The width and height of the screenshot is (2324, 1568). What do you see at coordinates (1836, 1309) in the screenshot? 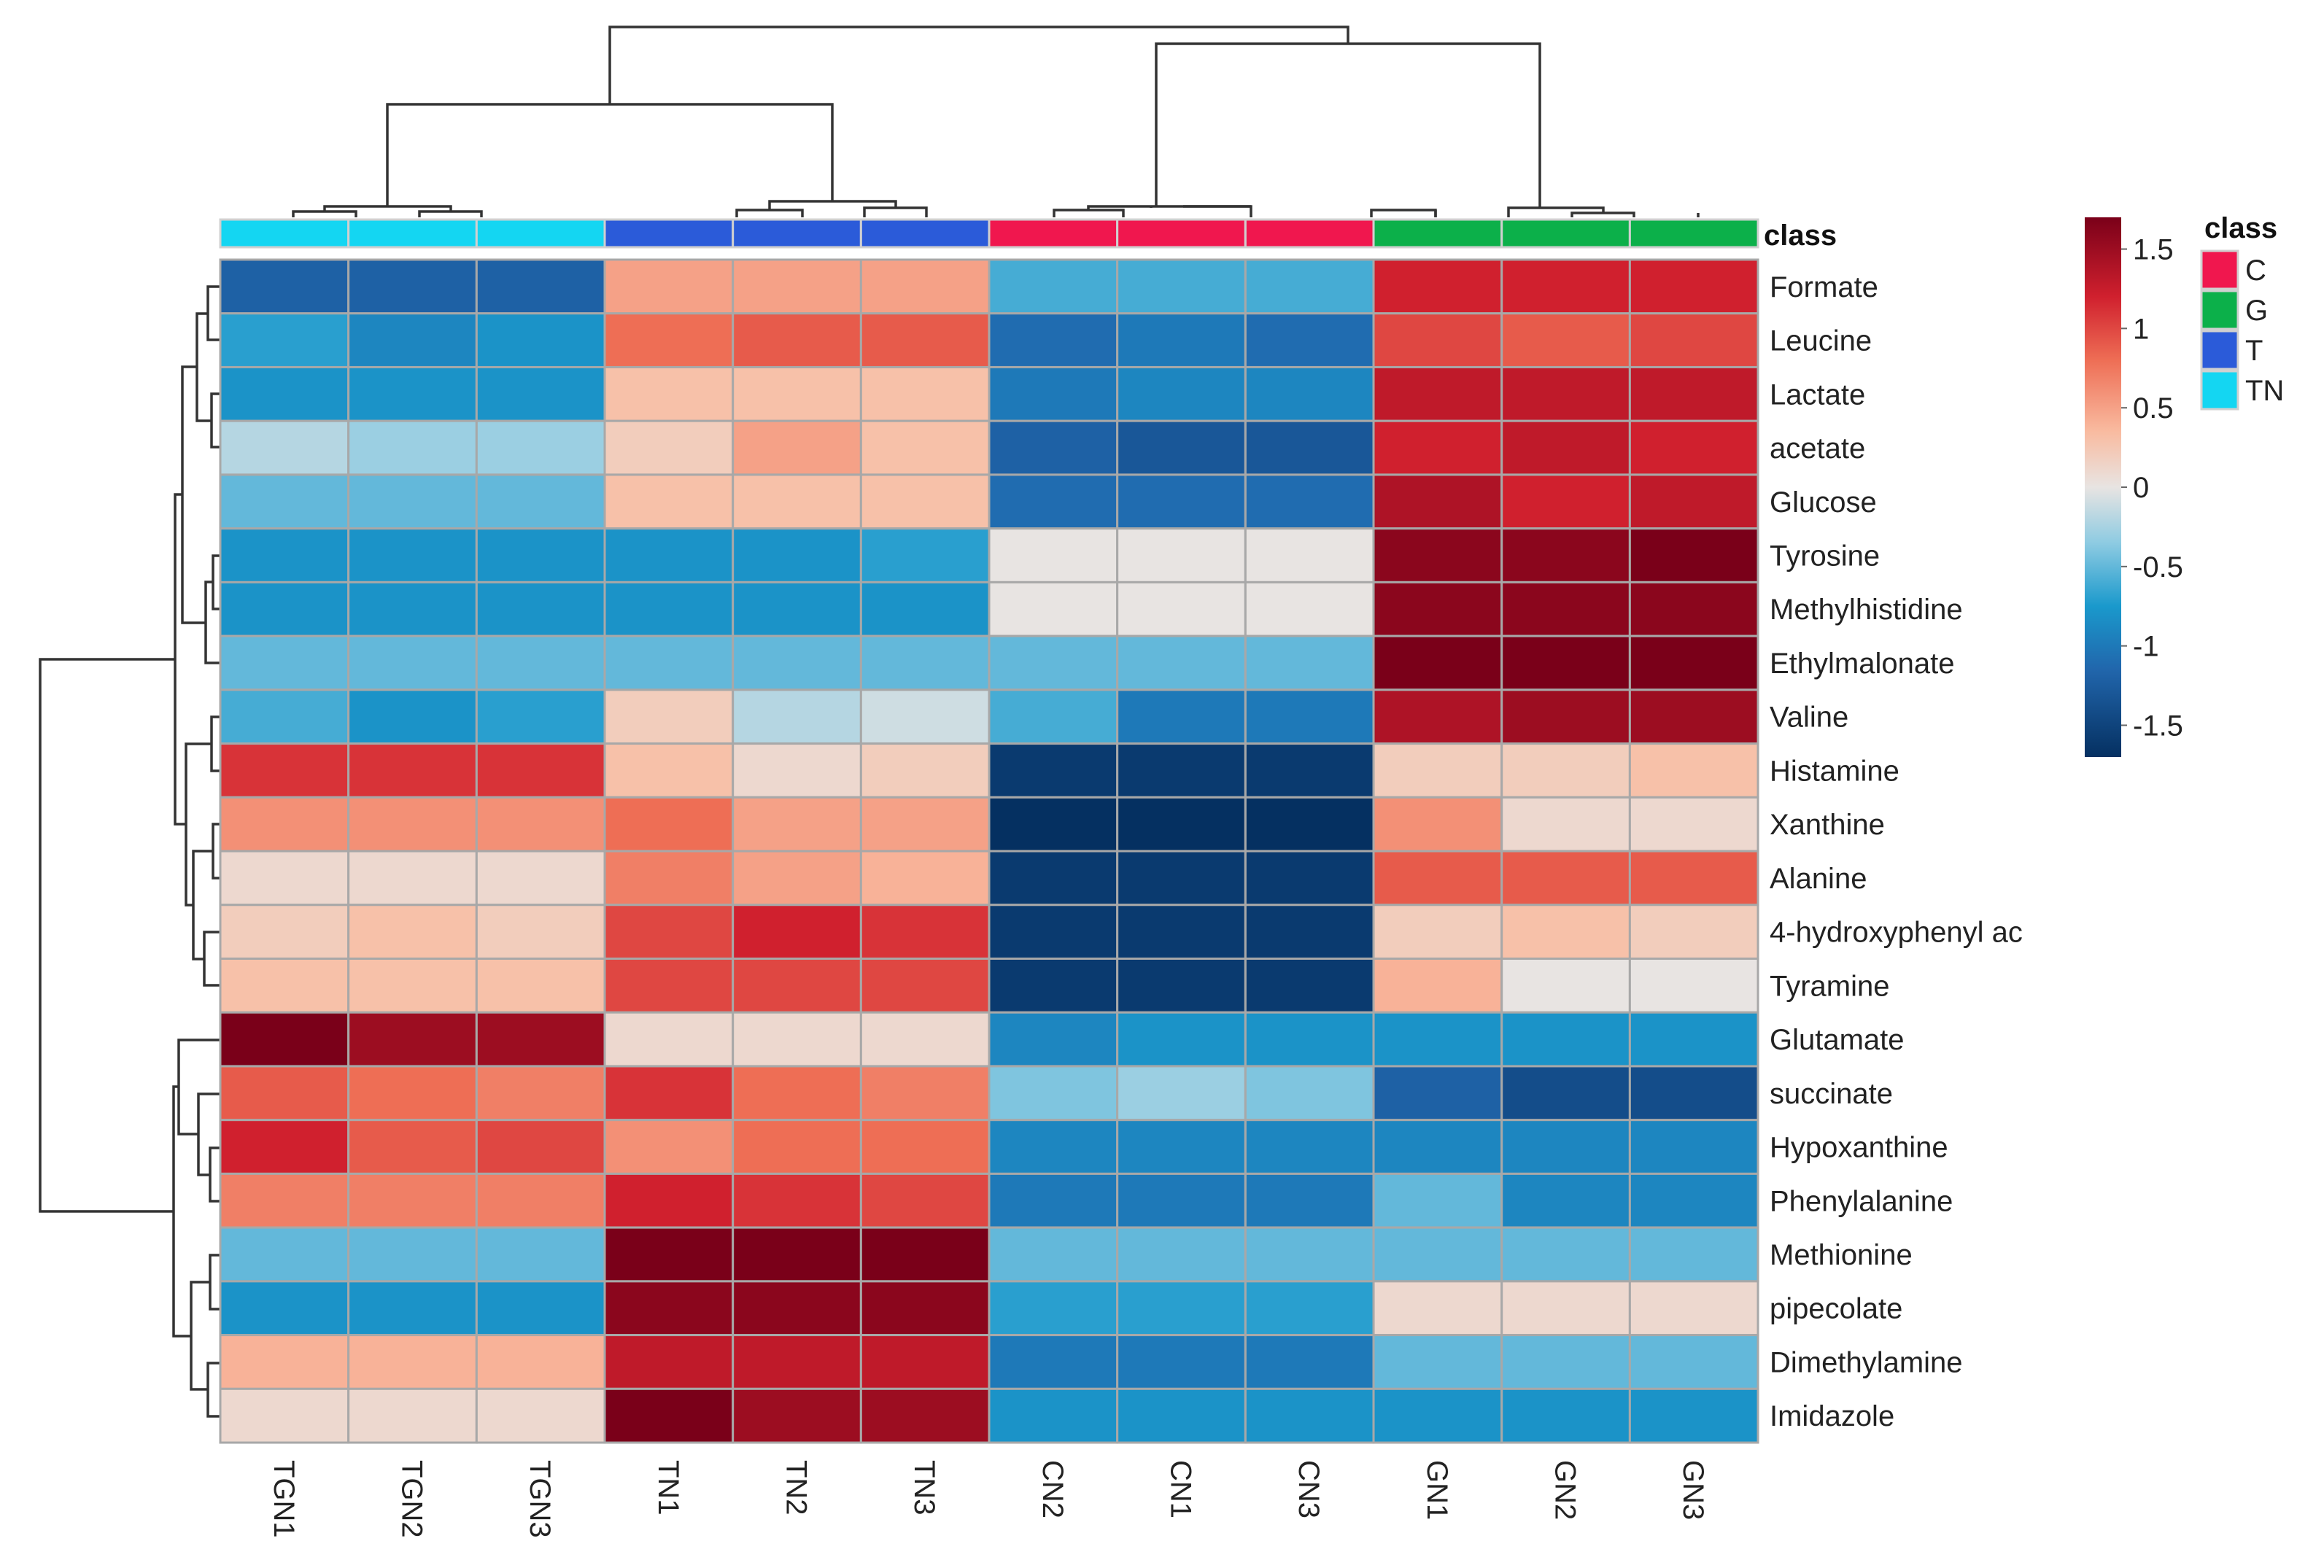
I see `row-label: pipecolate` at bounding box center [1836, 1309].